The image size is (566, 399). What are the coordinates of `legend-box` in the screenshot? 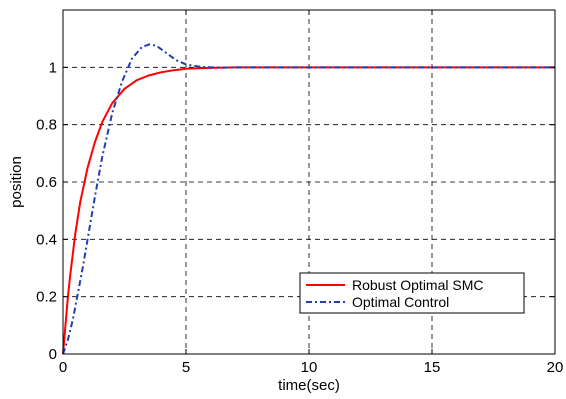 It's located at (412, 293).